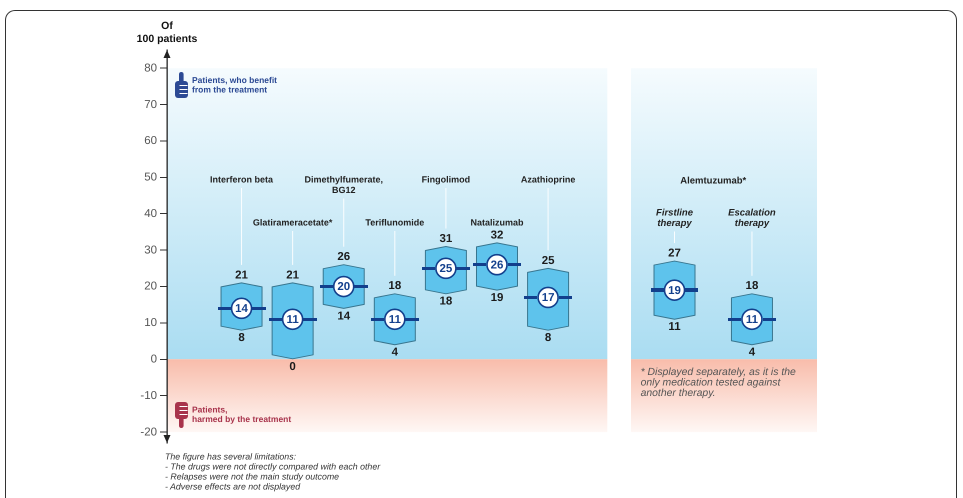 This screenshot has height=498, width=963. Describe the element at coordinates (148, 432) in the screenshot. I see `y-tick-label: -20` at that location.